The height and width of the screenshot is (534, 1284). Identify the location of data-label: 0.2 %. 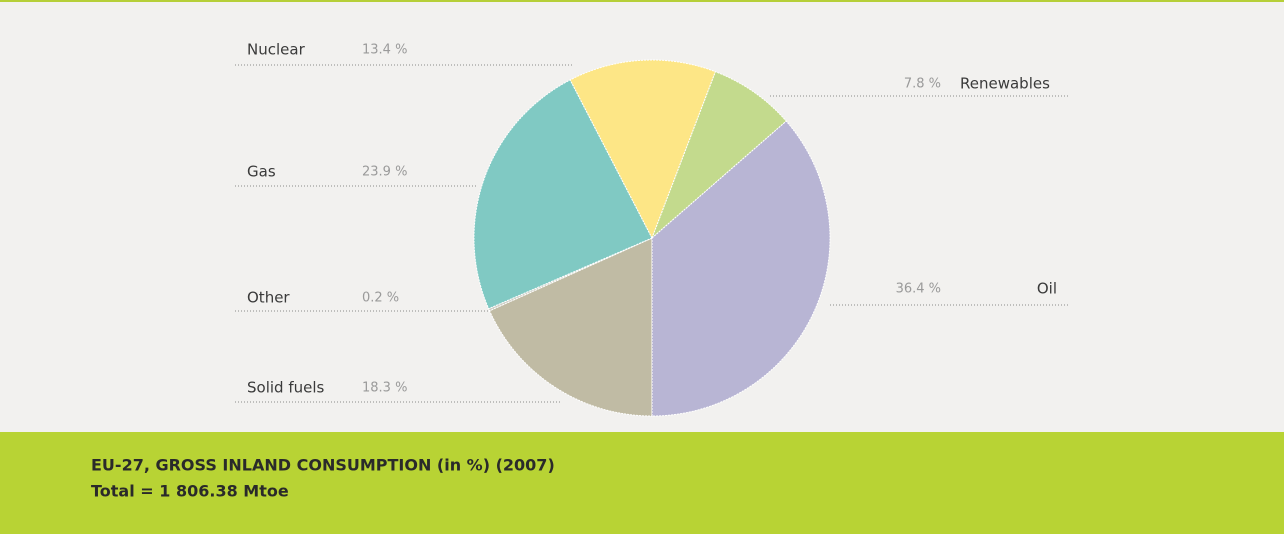
(380, 298).